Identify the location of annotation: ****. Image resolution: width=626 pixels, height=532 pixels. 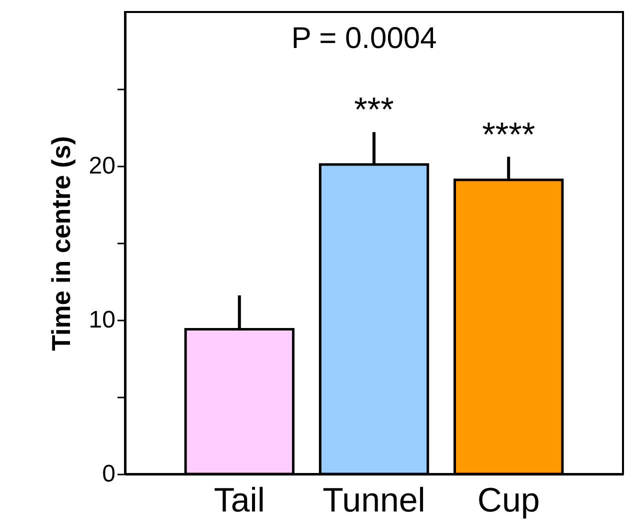
(509, 135).